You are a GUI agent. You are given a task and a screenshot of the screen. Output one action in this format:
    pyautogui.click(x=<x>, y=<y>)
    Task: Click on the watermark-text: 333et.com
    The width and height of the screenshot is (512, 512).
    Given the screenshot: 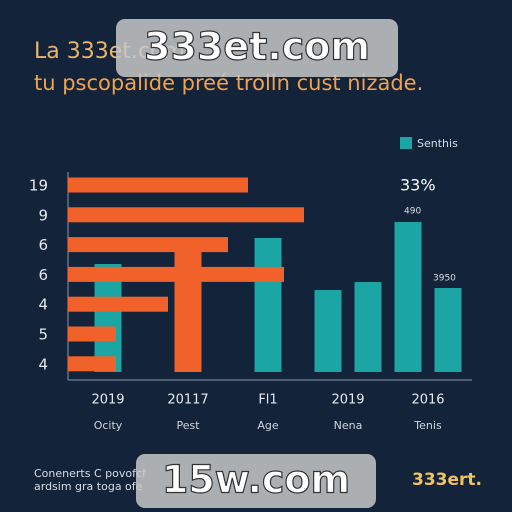 What is the action you would take?
    pyautogui.click(x=257, y=47)
    